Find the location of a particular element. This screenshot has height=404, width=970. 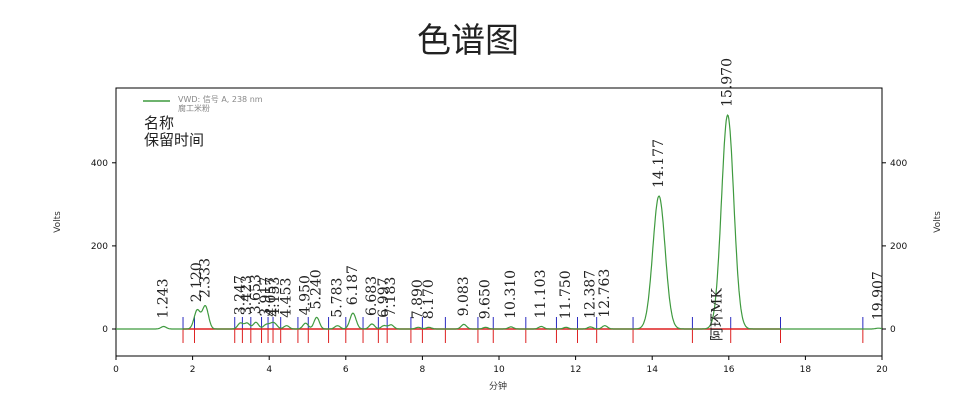

peak-label: 5.240 is located at coordinates (317, 289).